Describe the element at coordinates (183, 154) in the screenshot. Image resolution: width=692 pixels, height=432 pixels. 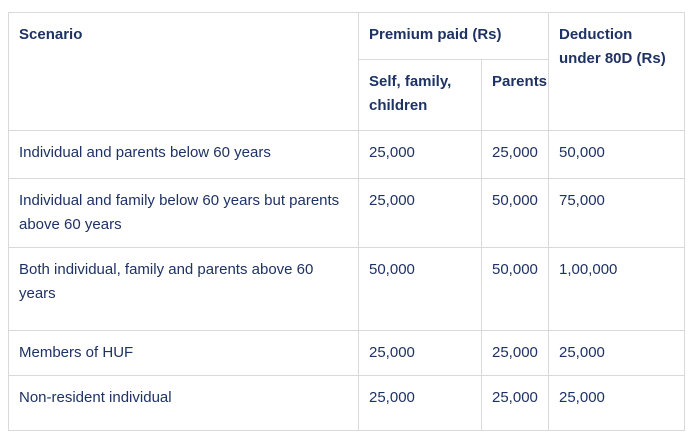
I see `cell-scenario: Individual and parents below 60 years` at that location.